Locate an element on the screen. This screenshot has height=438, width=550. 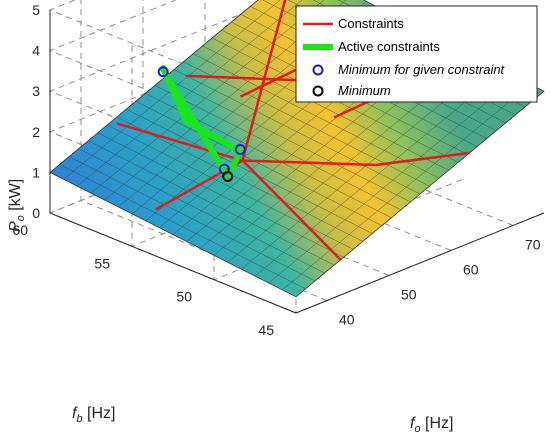
legend-marker-constraint-min is located at coordinates (318, 70).